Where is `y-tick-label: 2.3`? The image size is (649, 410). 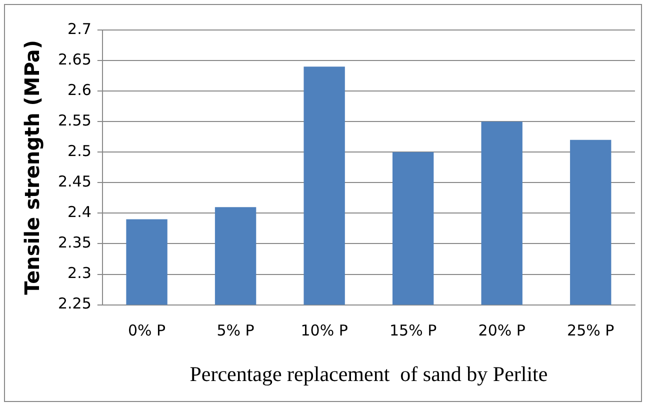
y-tick-label: 2.3 is located at coordinates (80, 273).